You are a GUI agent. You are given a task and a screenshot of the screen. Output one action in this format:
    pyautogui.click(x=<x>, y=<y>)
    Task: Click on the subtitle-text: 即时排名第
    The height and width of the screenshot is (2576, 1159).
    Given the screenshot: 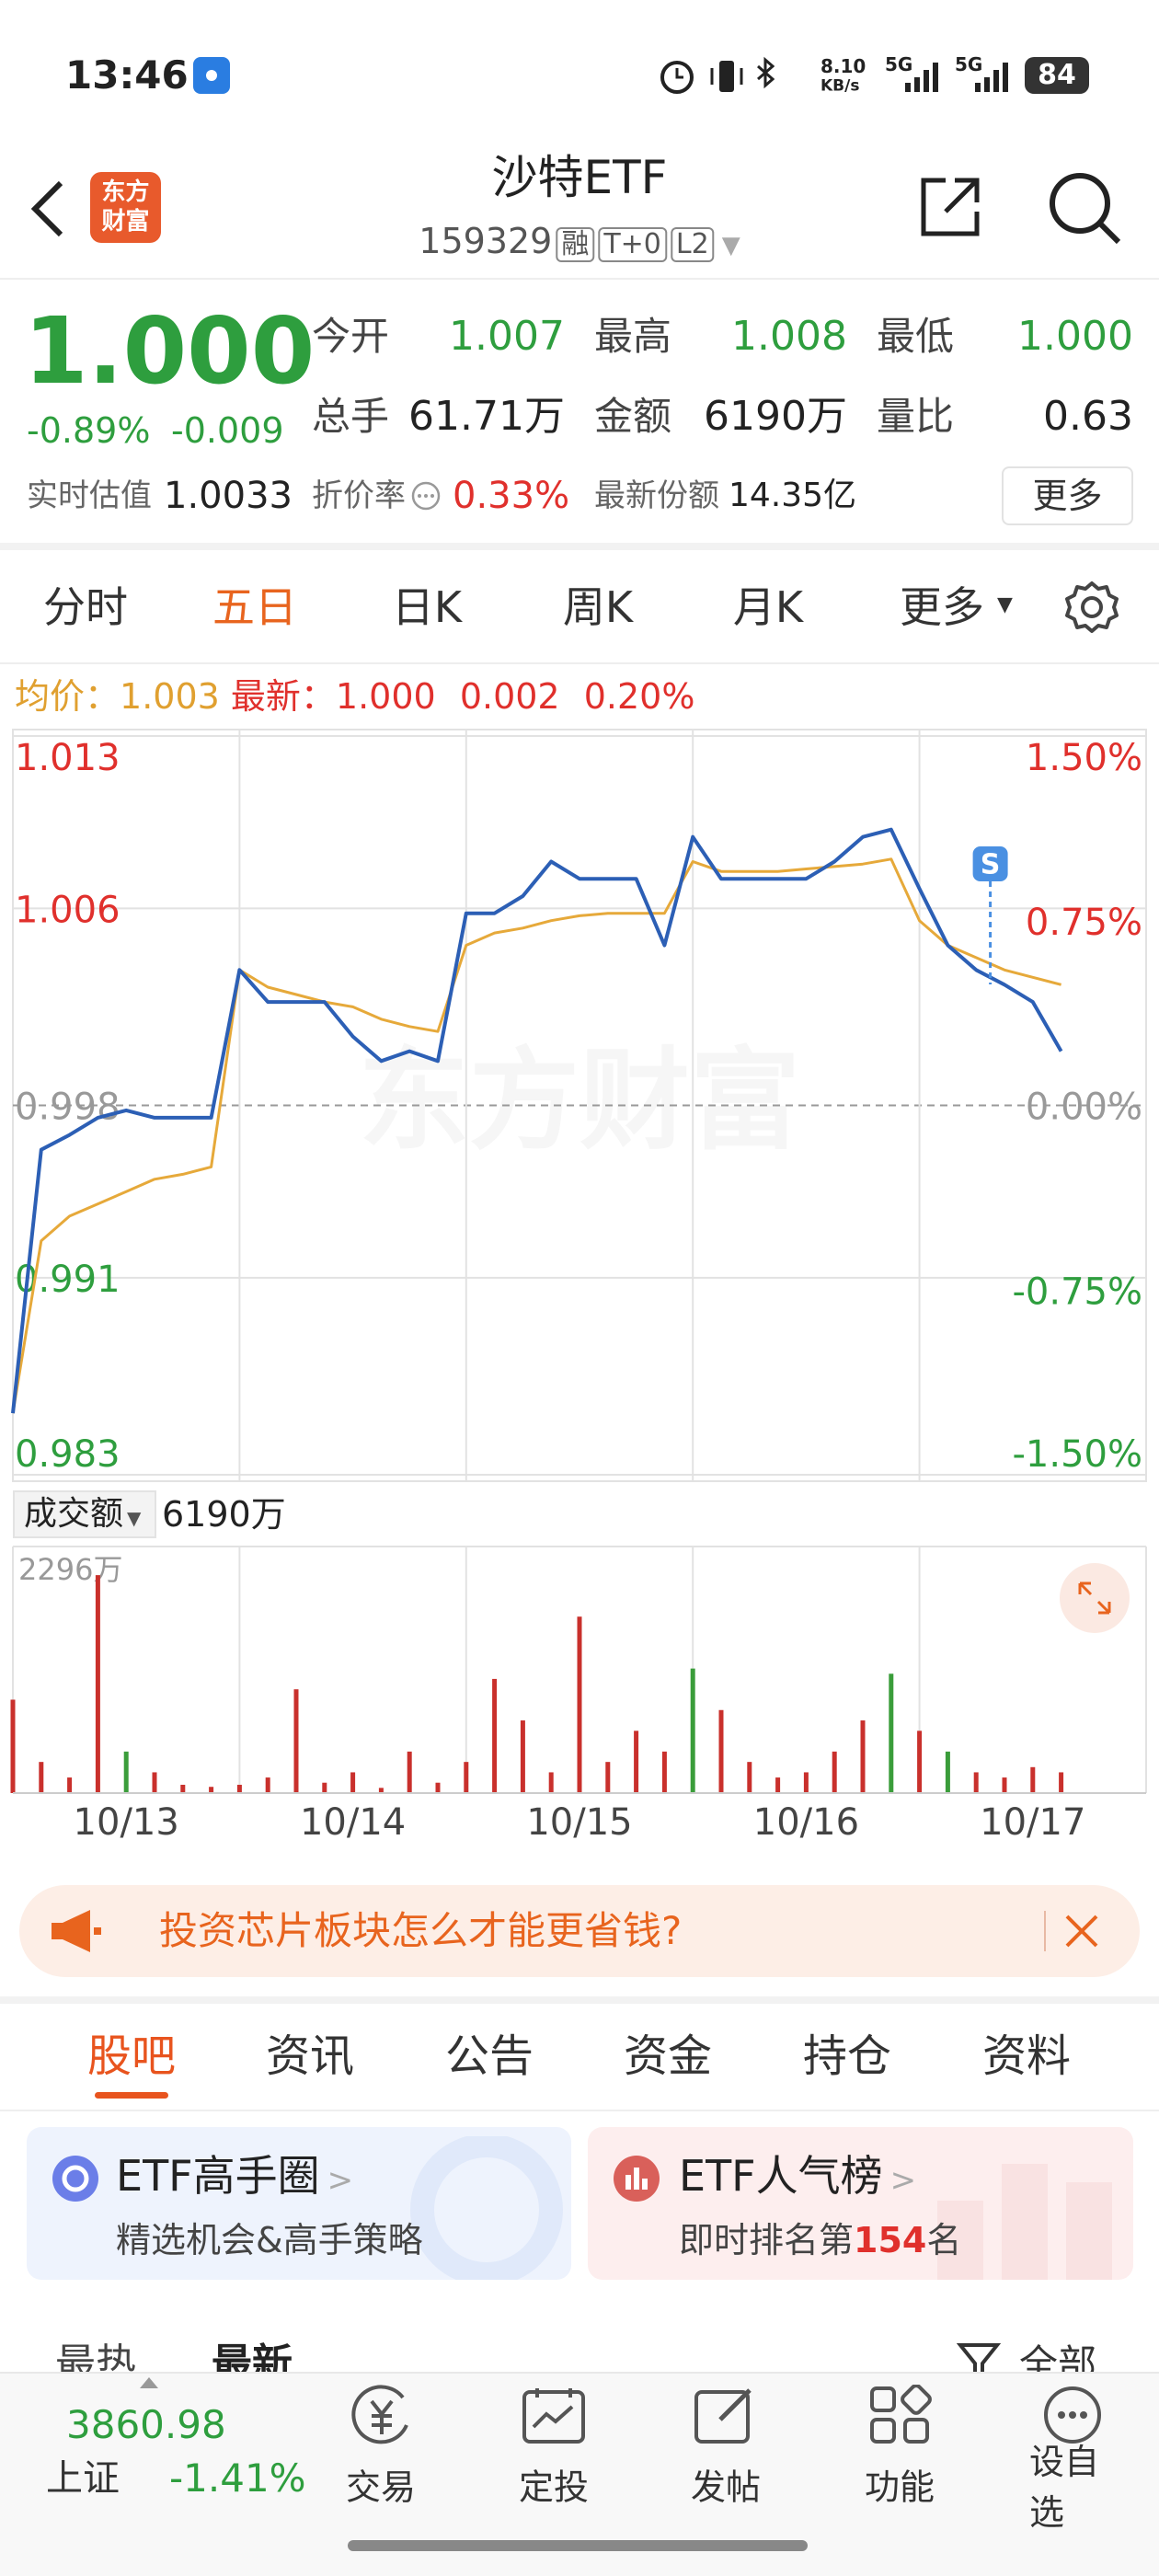 What is the action you would take?
    pyautogui.click(x=767, y=2240)
    